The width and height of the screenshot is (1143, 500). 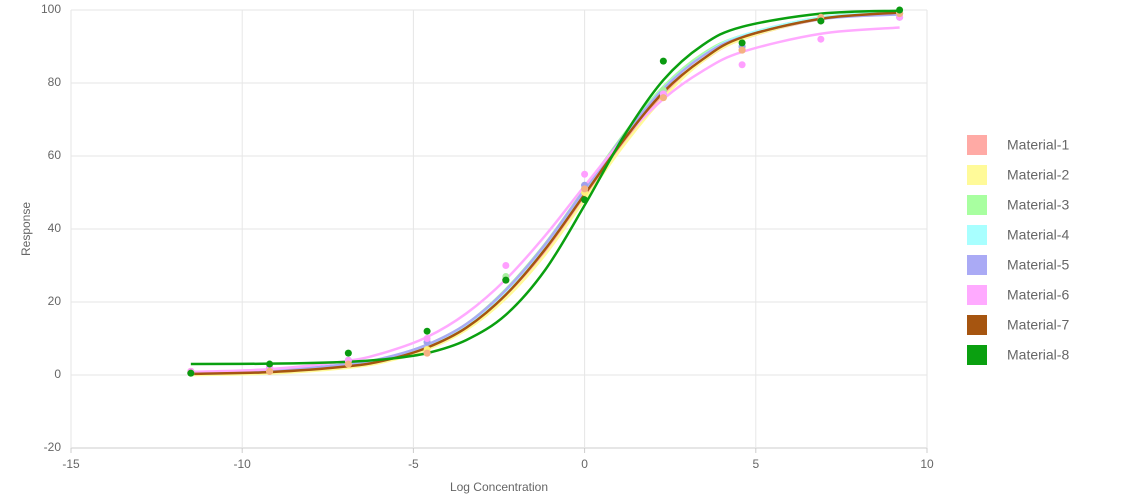 What do you see at coordinates (1038, 235) in the screenshot?
I see `legend-label: Material-4` at bounding box center [1038, 235].